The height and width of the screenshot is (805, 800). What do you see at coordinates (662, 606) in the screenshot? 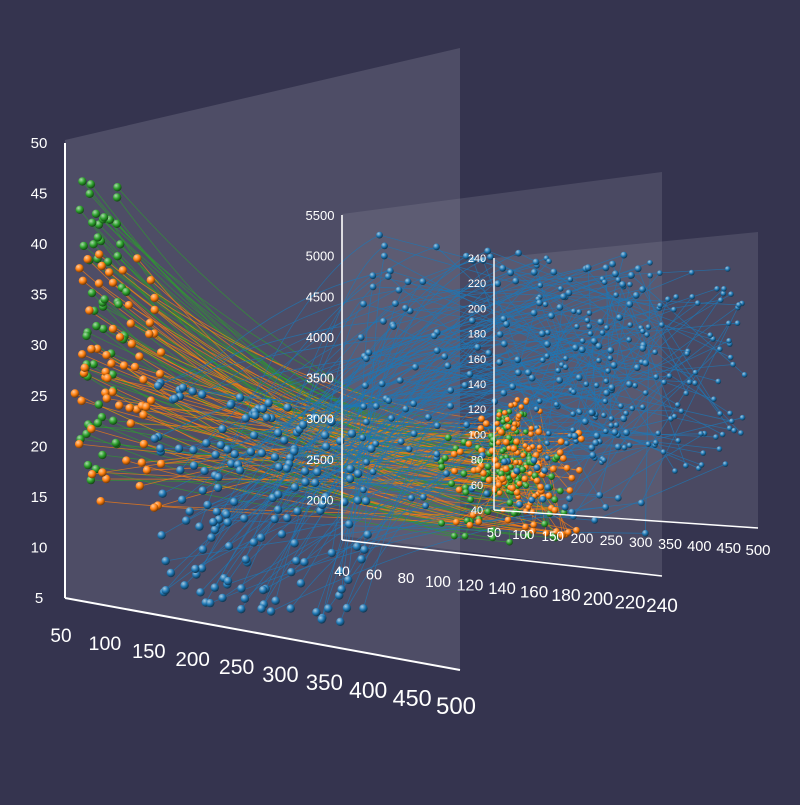
I see `x-tick-label: 240` at bounding box center [662, 606].